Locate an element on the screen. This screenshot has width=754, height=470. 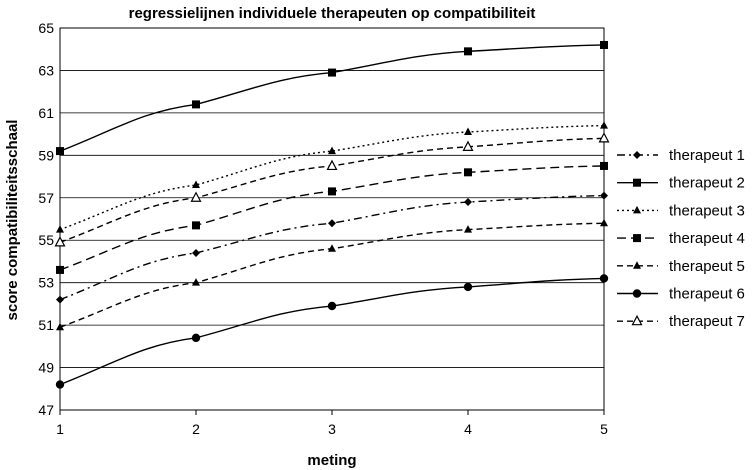
y-tick-label-55: 55 is located at coordinates (46, 240).